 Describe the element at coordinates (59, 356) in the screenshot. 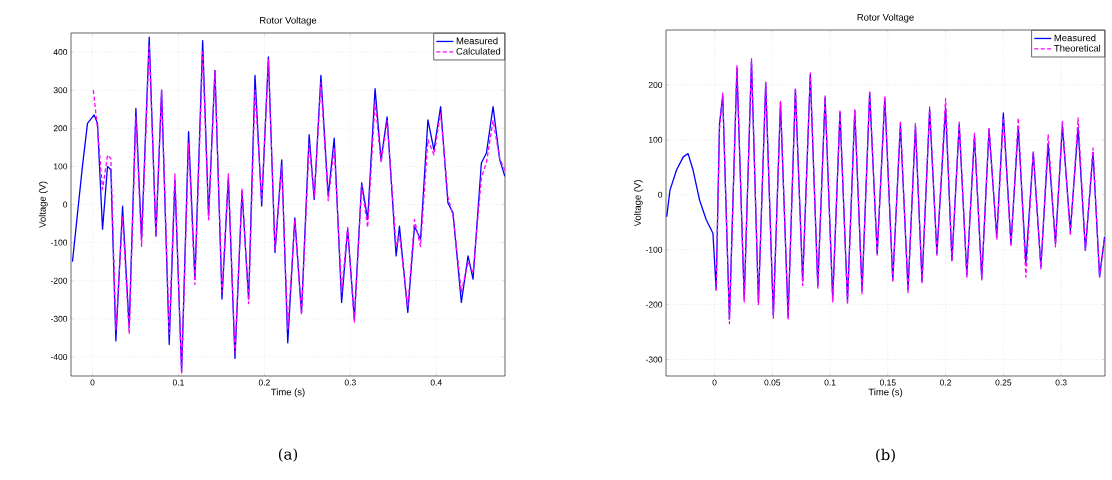

I see `y-tick-label: -400` at that location.